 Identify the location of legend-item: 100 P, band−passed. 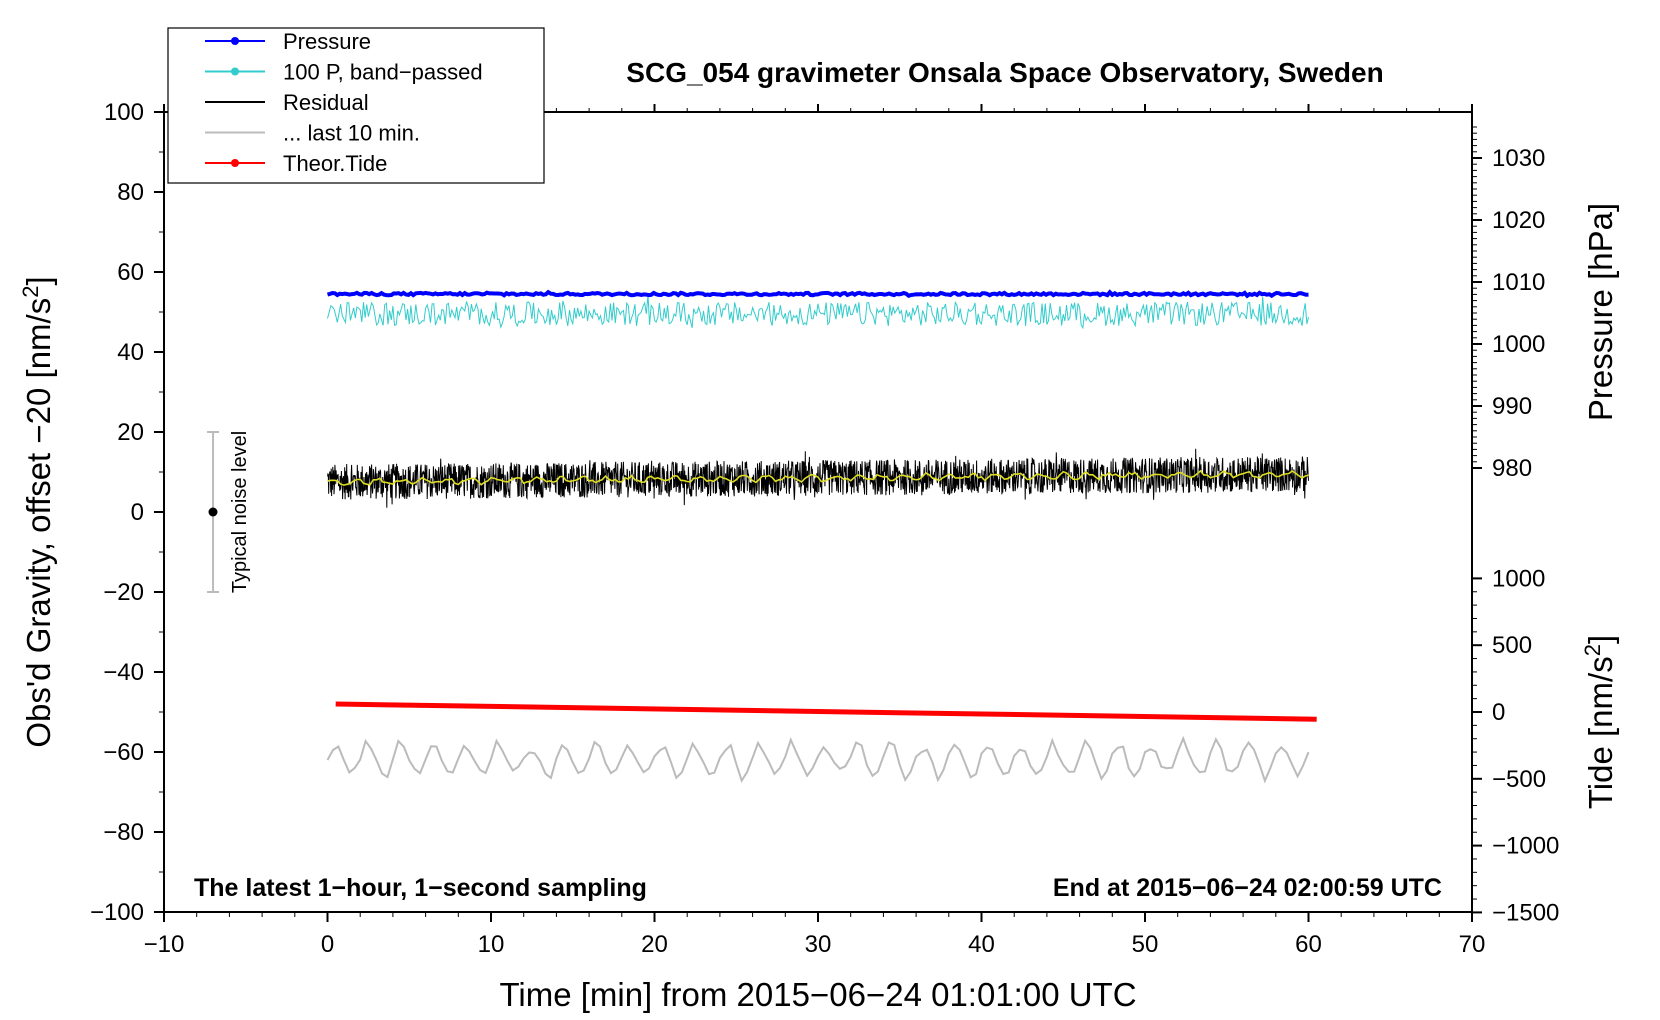
(344, 72).